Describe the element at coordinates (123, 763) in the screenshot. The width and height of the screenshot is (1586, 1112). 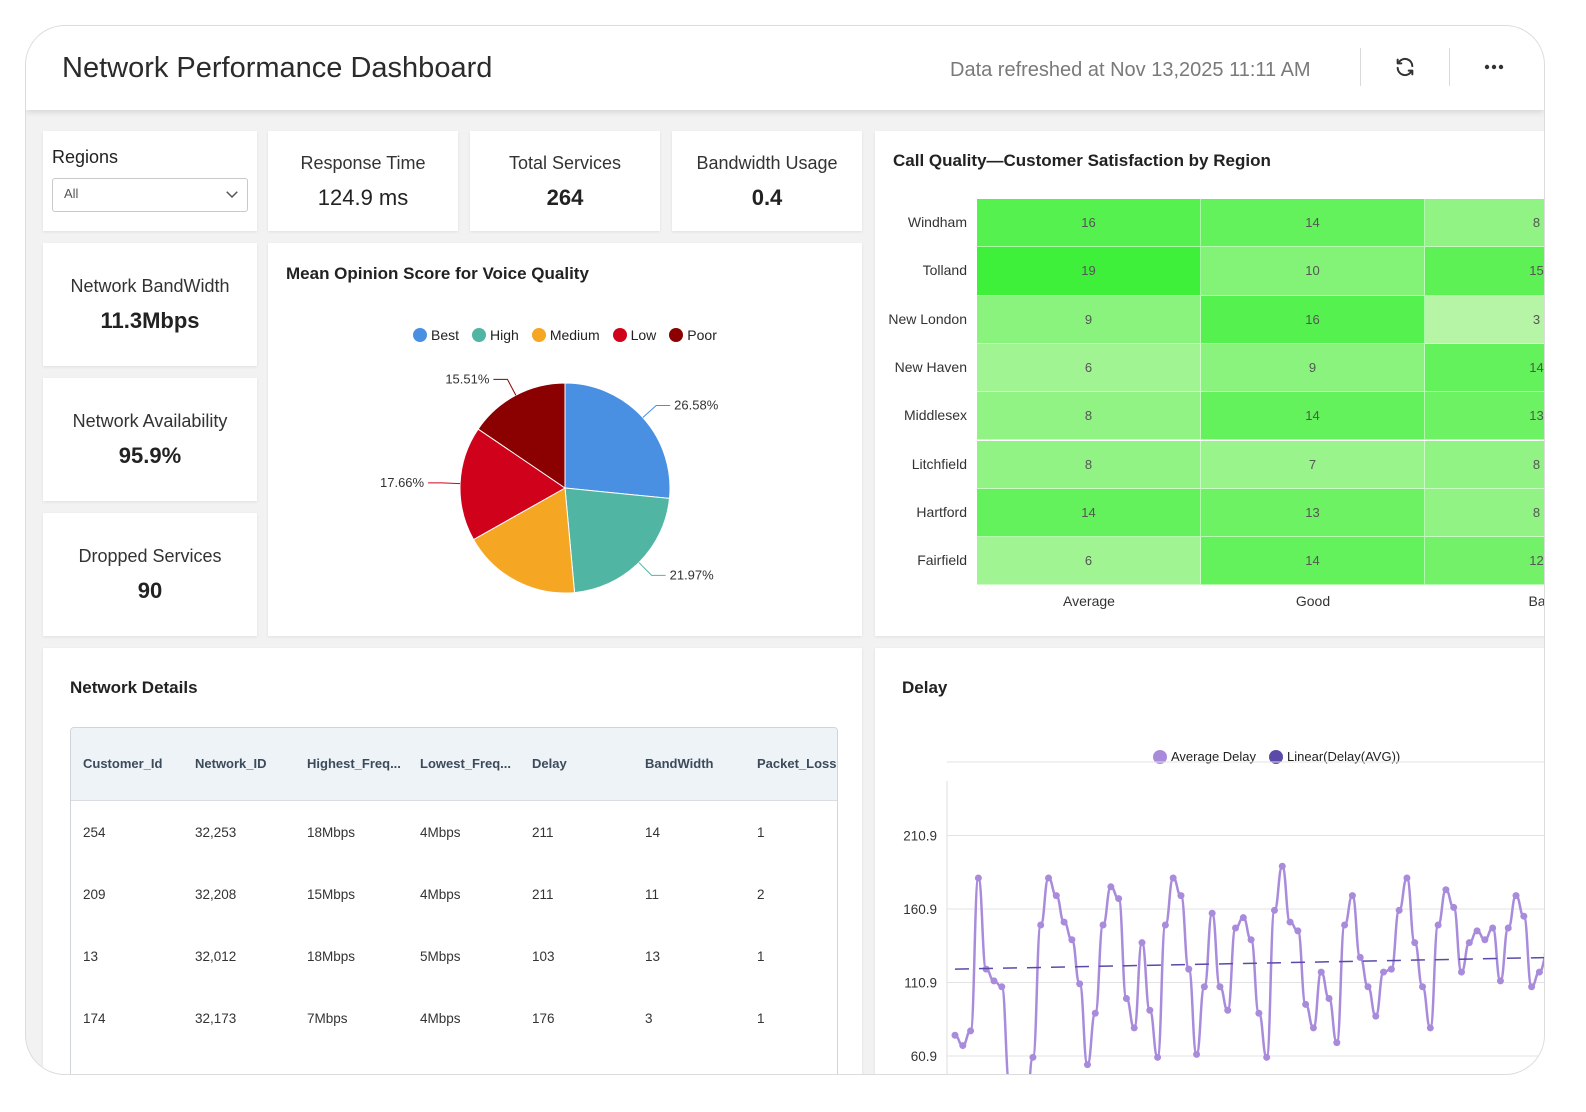
I see `column-header: Customer_Id` at that location.